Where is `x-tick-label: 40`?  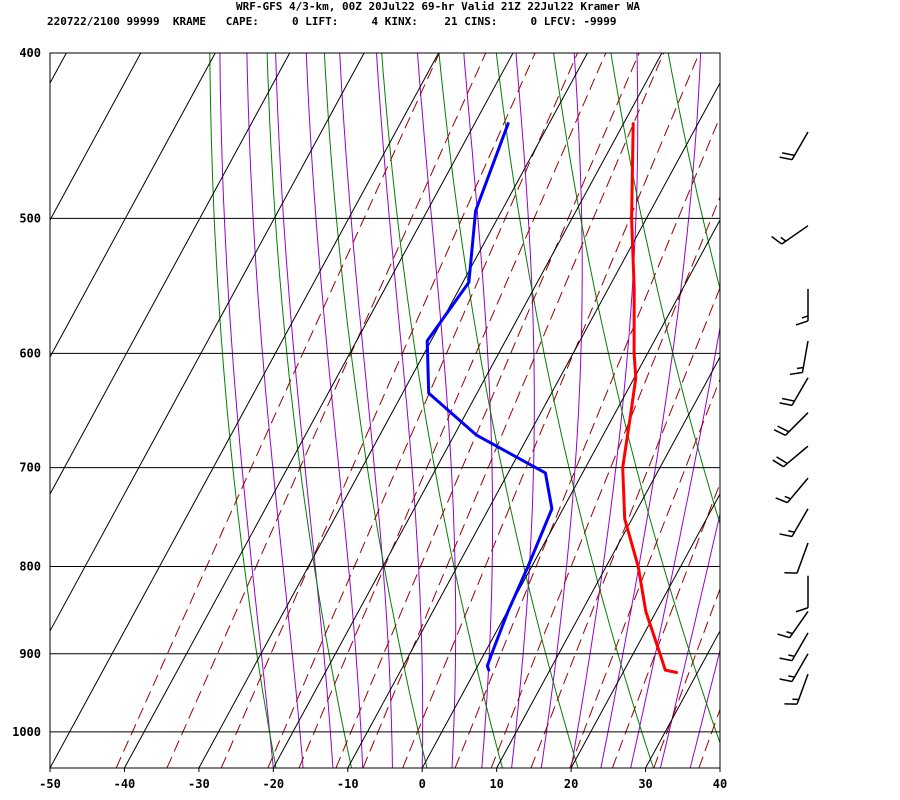 x-tick-label: 40 is located at coordinates (720, 784).